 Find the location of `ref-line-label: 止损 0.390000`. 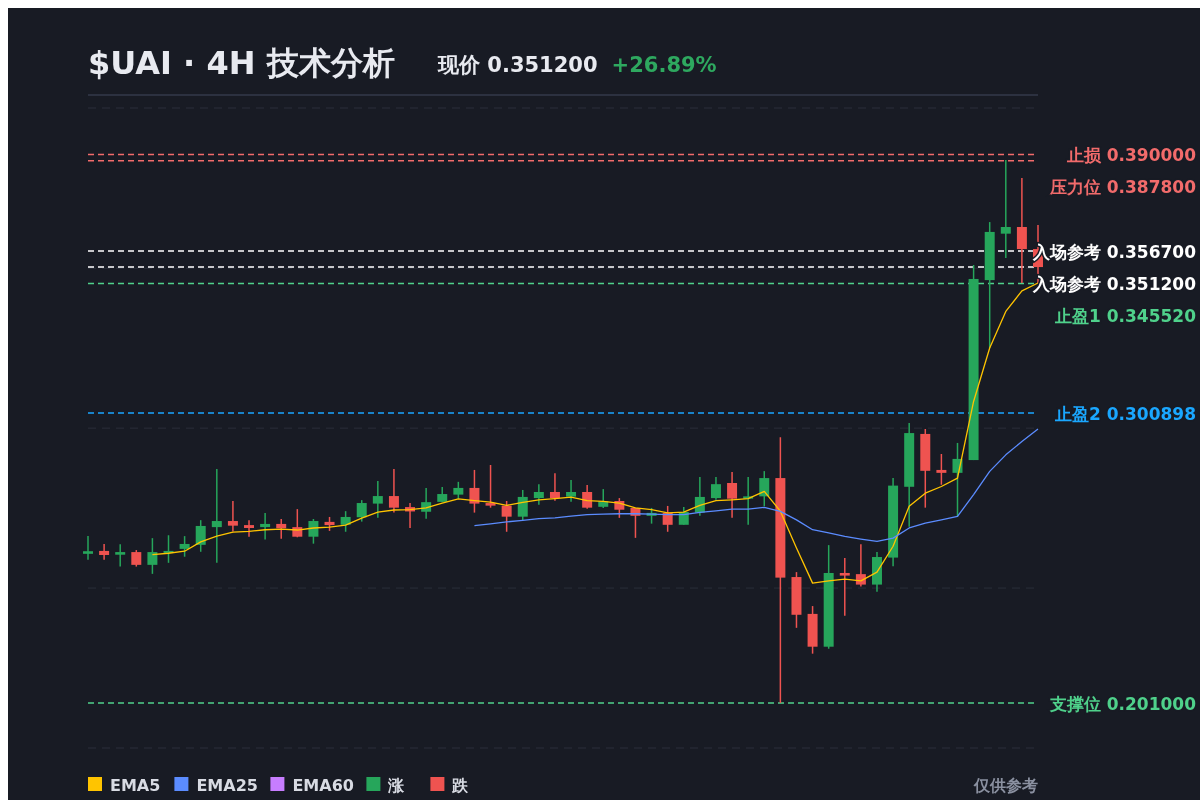

ref-line-label: 止损 0.390000 is located at coordinates (1131, 155).